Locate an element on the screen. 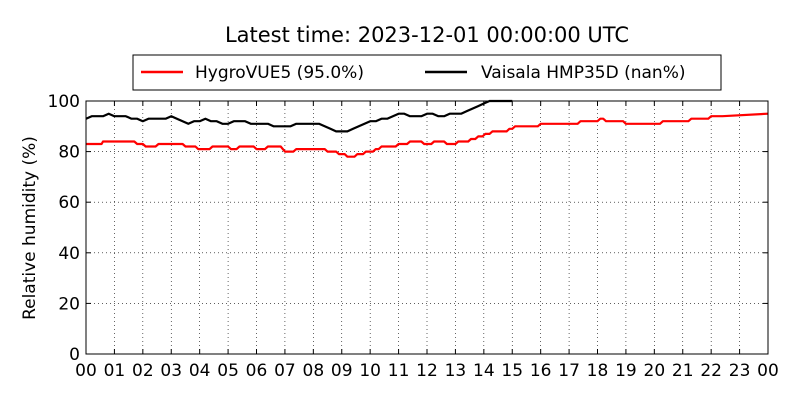  plot-series is located at coordinates (427, 128).